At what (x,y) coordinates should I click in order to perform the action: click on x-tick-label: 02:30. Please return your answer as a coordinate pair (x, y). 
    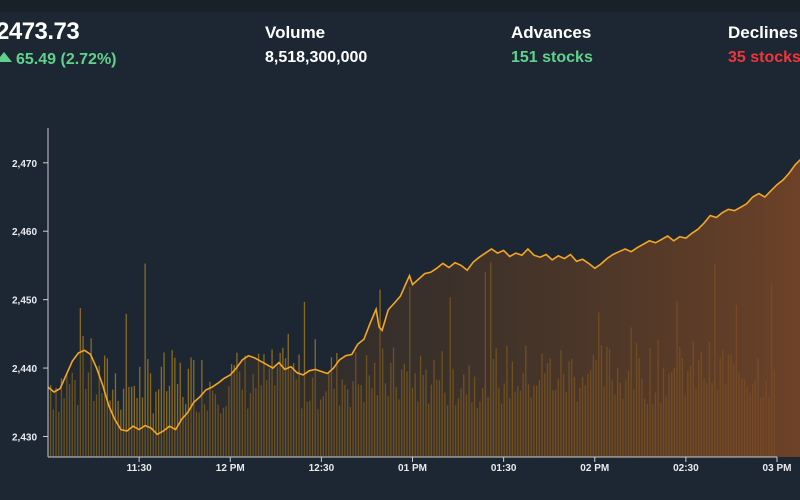
    Looking at the image, I should click on (686, 468).